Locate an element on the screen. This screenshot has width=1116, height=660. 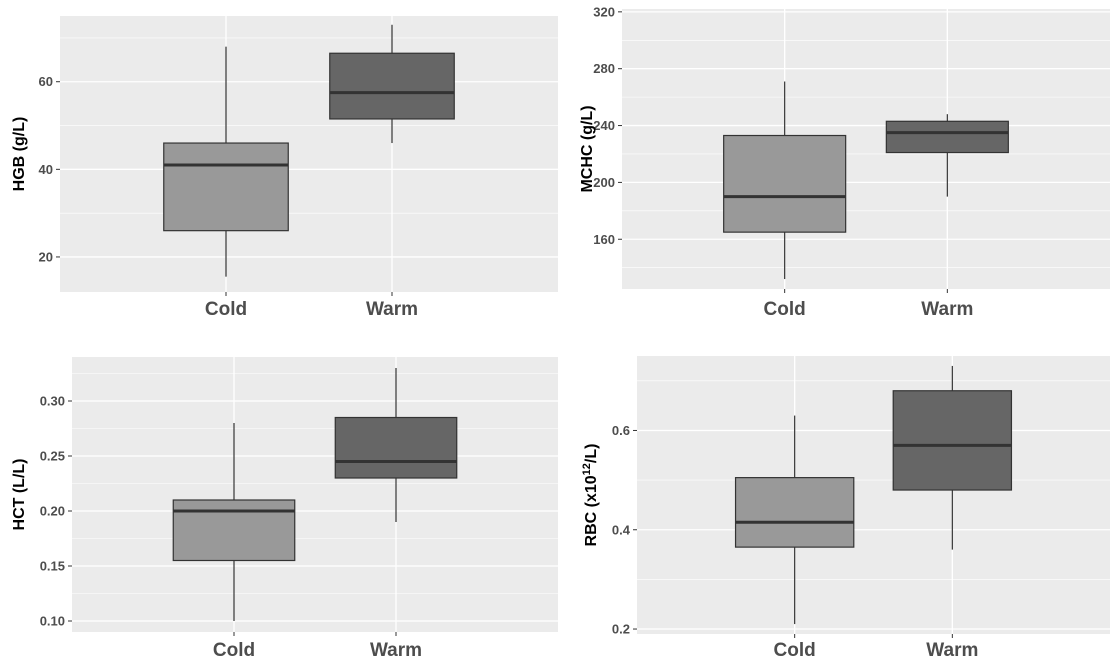
y-tick-label: 0.25 is located at coordinates (52, 456).